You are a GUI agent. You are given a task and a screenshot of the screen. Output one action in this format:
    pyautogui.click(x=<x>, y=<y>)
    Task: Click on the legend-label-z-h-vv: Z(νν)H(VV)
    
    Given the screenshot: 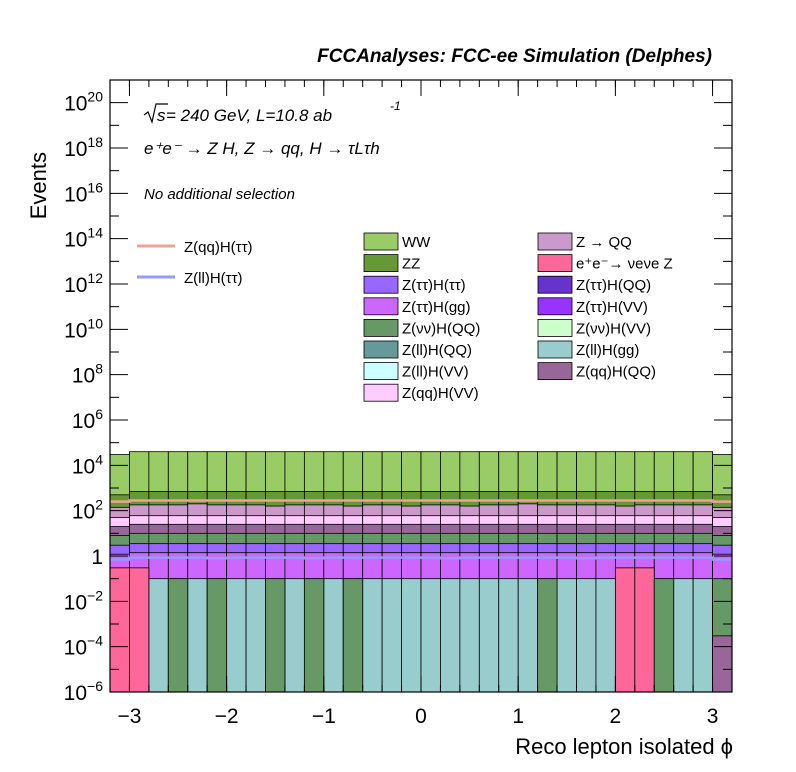 What is the action you would take?
    pyautogui.click(x=613, y=328)
    